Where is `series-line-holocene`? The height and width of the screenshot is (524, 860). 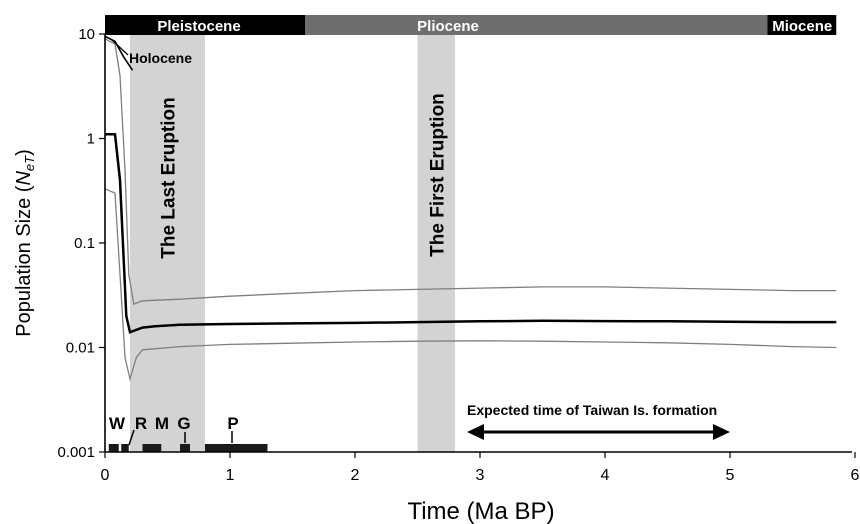 series-line-holocene is located at coordinates (119, 53).